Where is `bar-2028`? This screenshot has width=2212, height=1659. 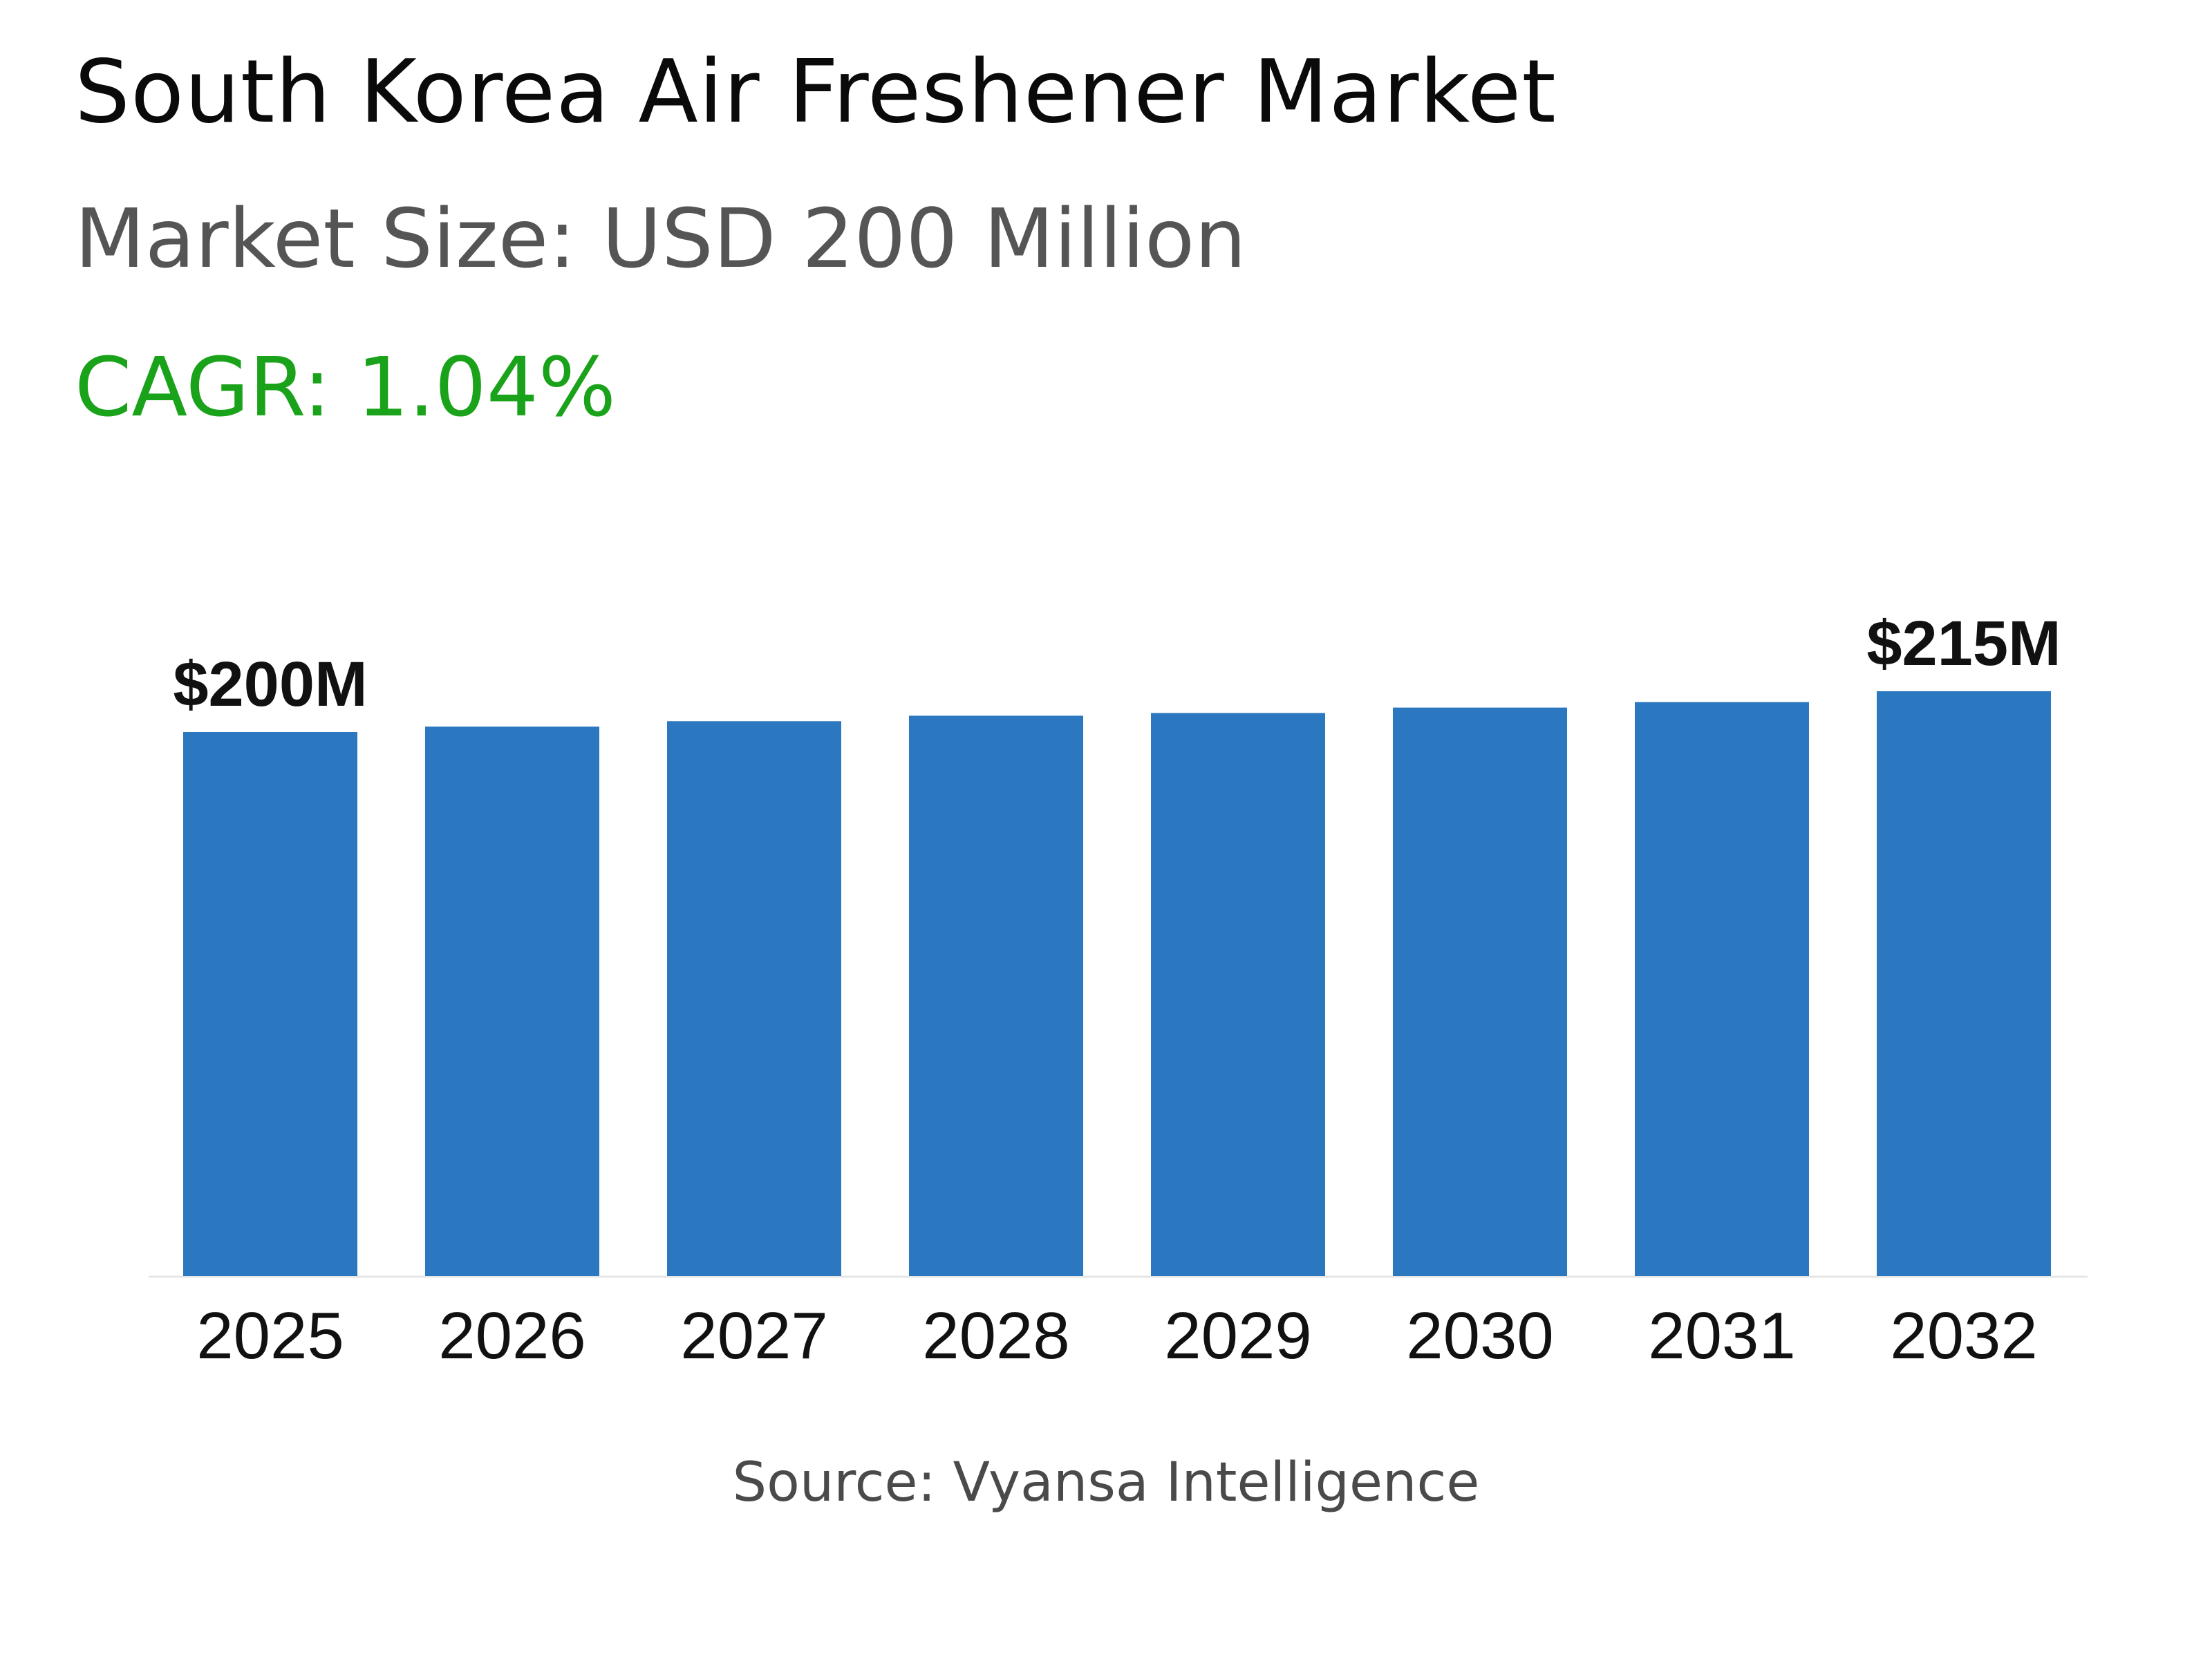 bar-2028 is located at coordinates (996, 995).